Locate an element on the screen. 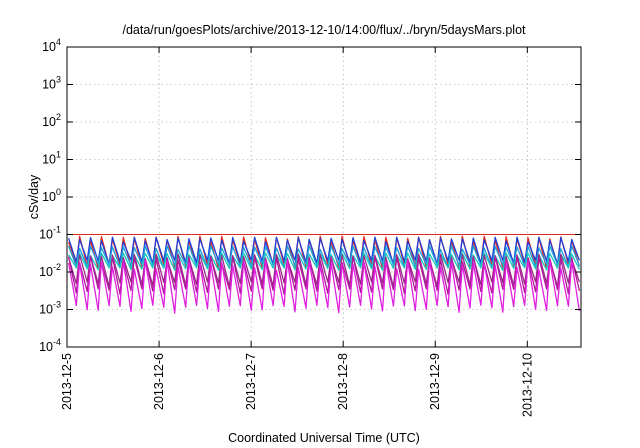  x-tick-label: 2013-12-6 is located at coordinates (159, 381).